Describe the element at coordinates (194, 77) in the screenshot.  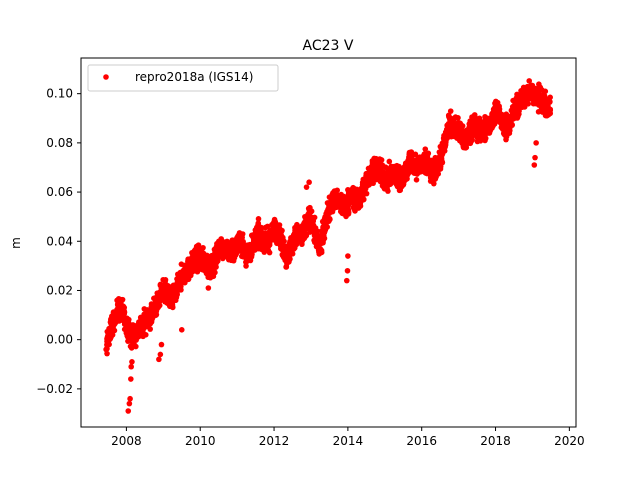
I see `legend-entry-label: repro2018a (IGS14)` at that location.